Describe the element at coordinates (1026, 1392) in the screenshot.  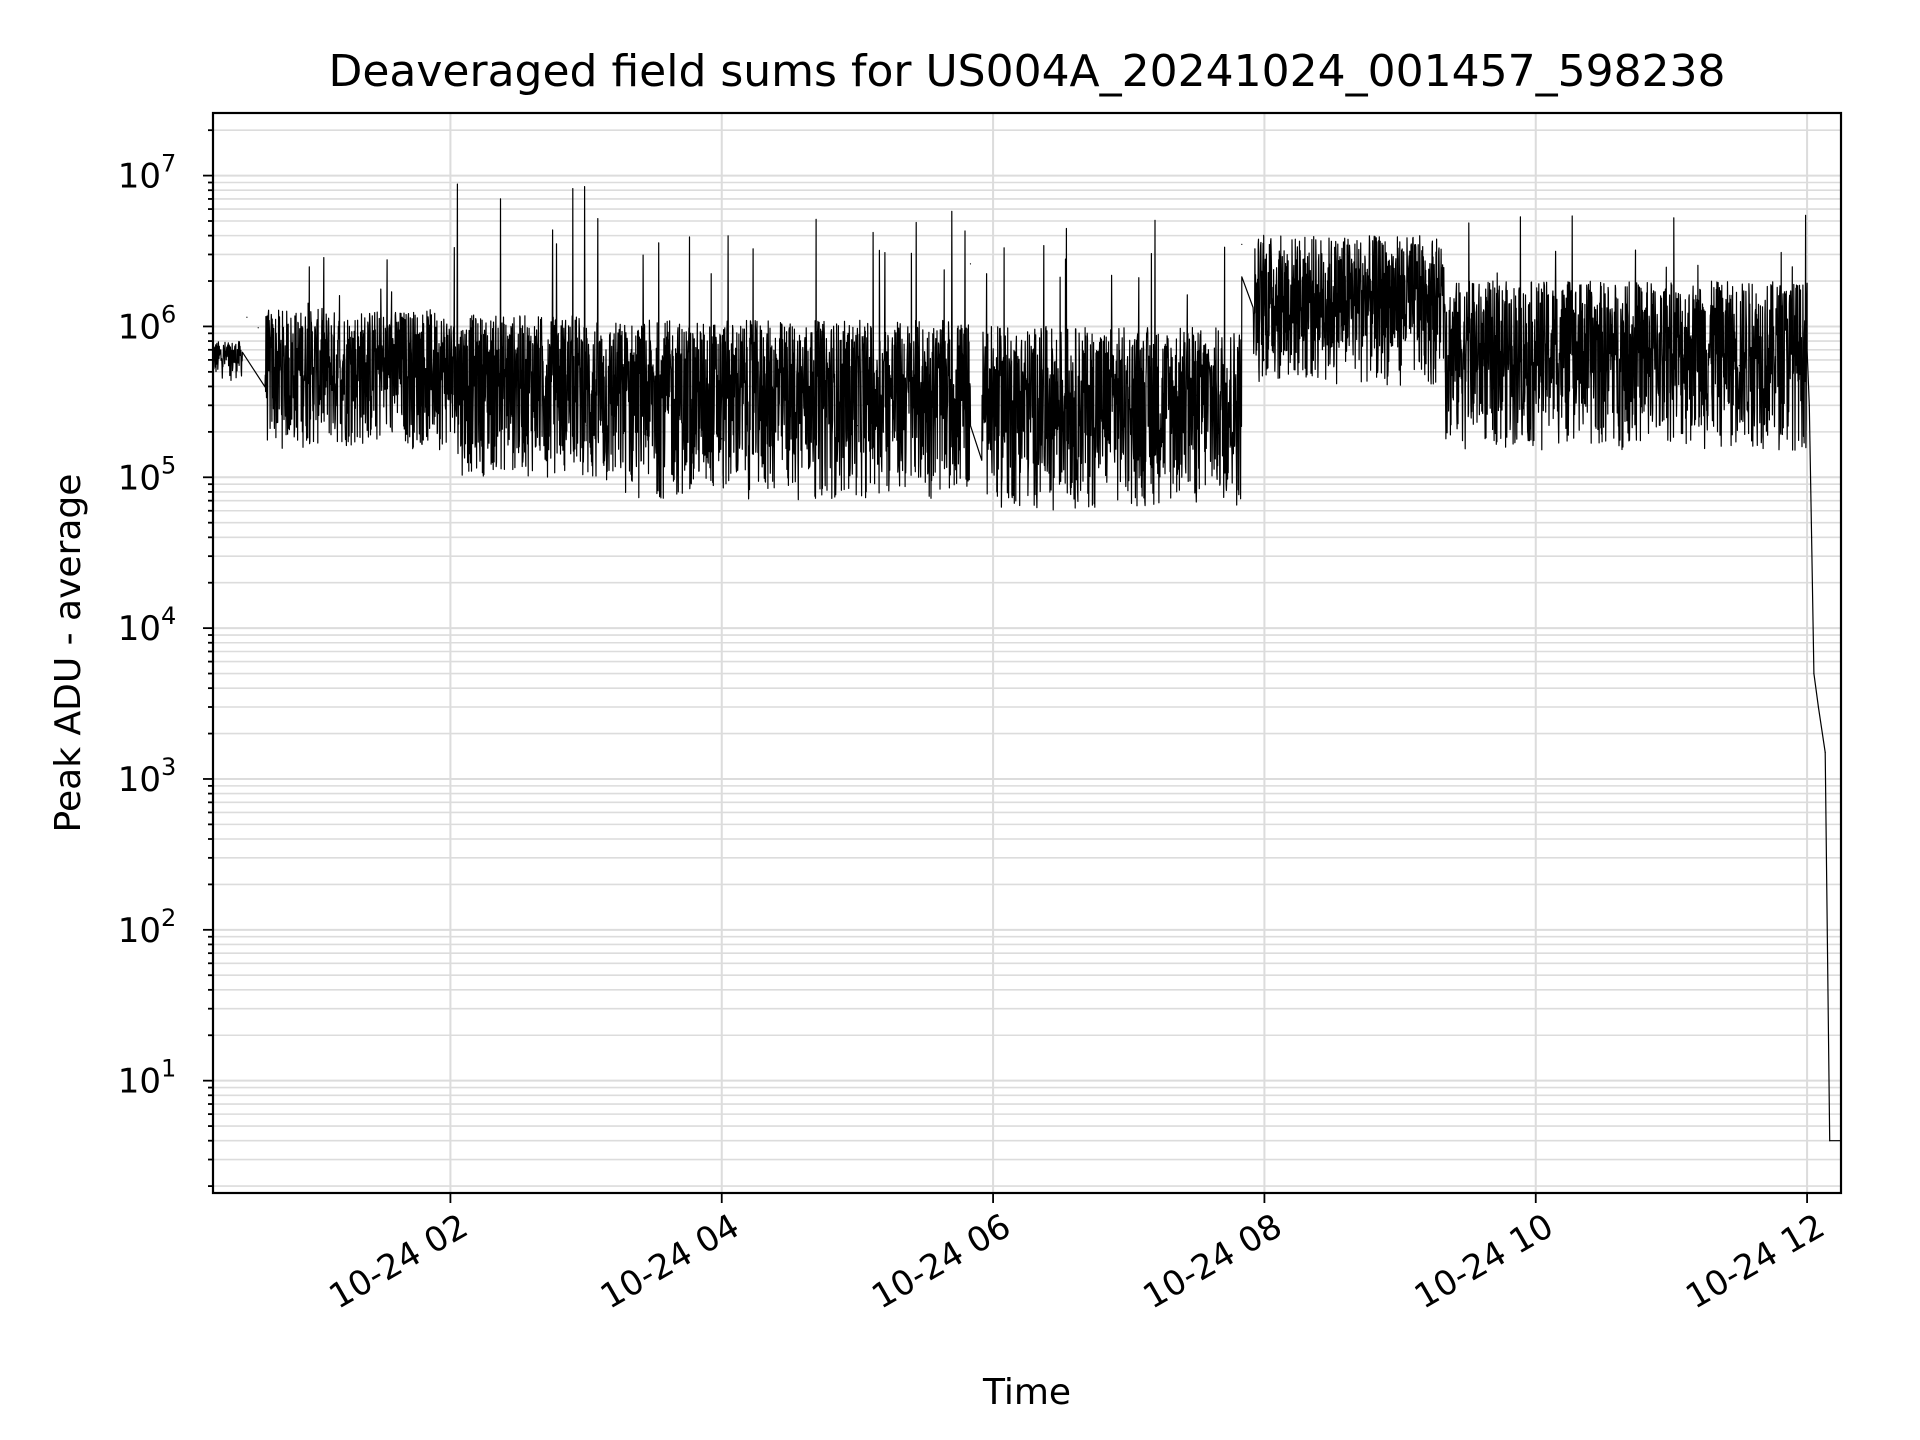
I see `x-axis-title: Time` at that location.